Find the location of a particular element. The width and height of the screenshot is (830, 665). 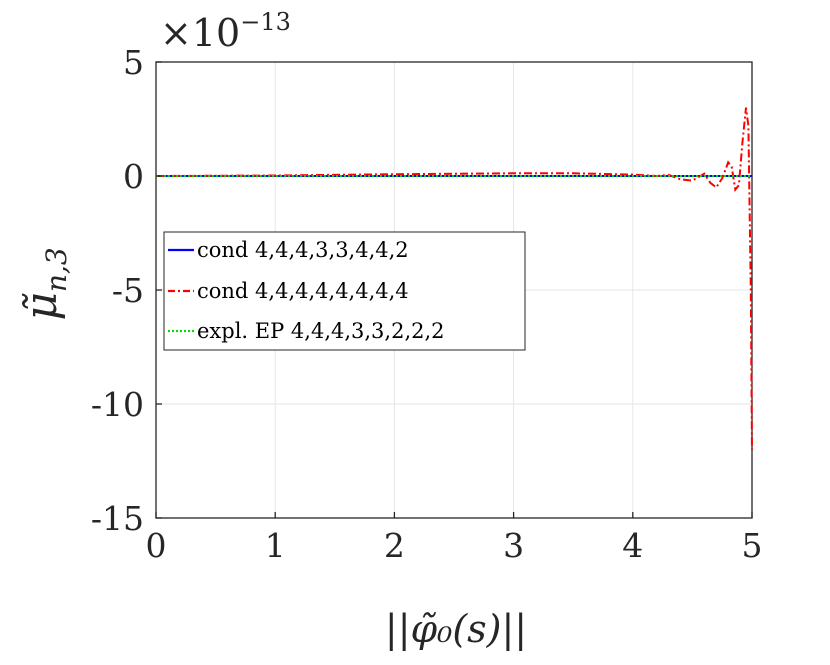

x-tick-label: 5 is located at coordinates (752, 545).